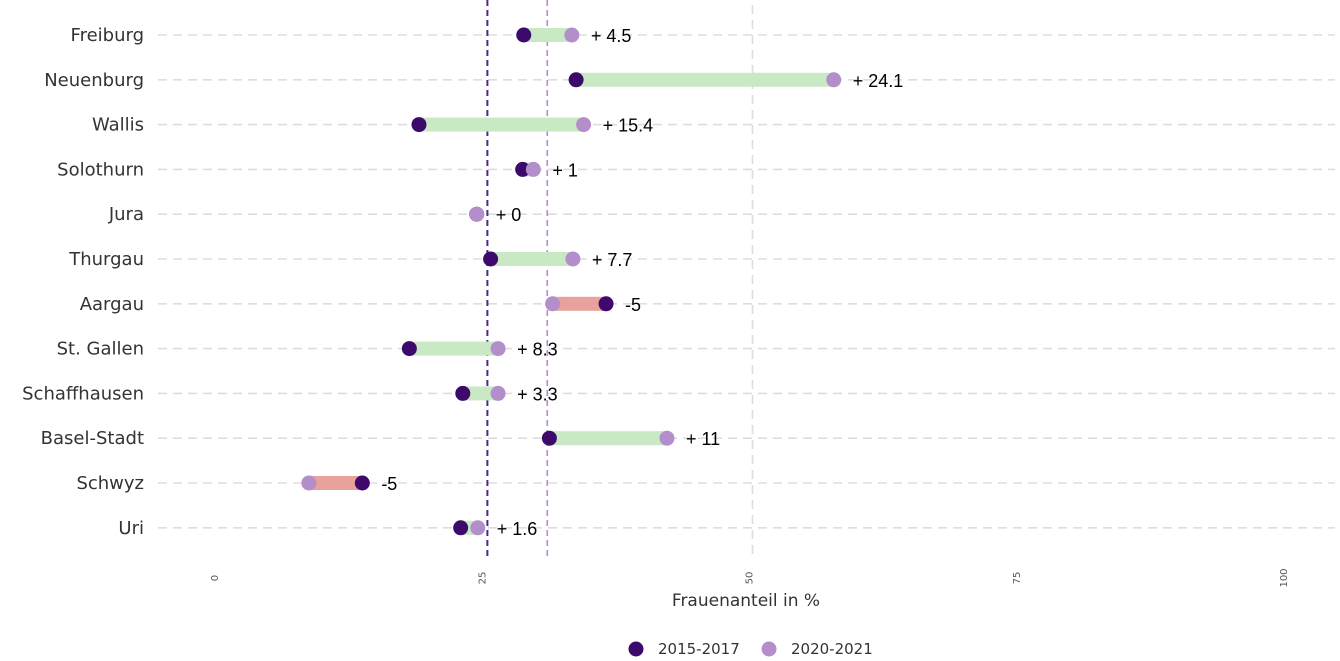 The width and height of the screenshot is (1340, 661). What do you see at coordinates (83, 393) in the screenshot?
I see `category-label: Schaffhausen` at bounding box center [83, 393].